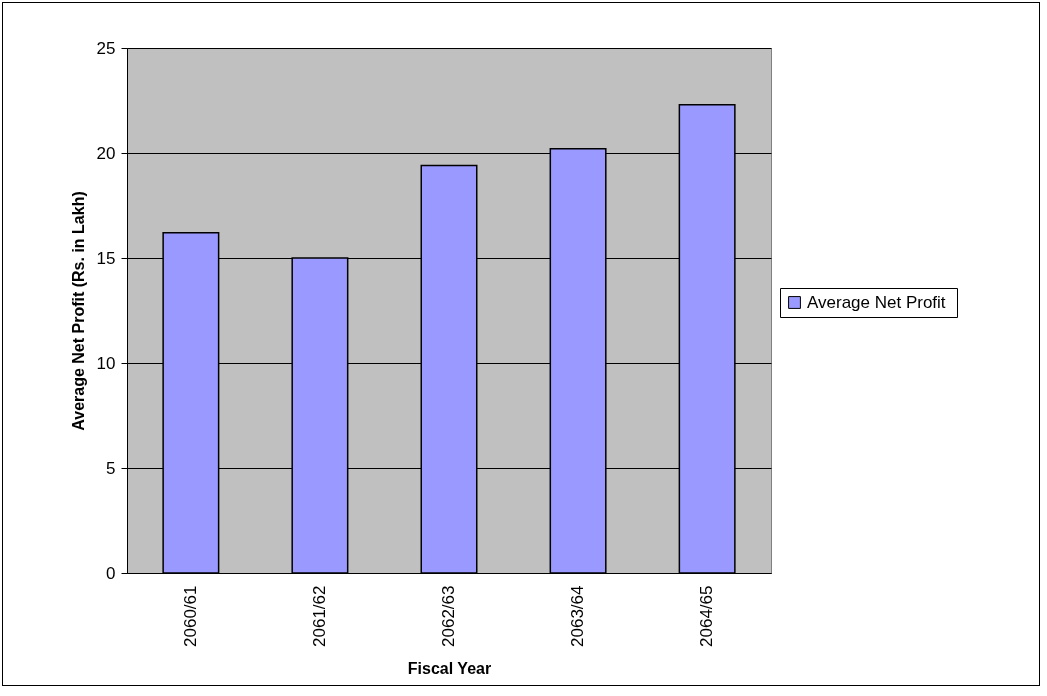 This screenshot has height=696, width=1047. Describe the element at coordinates (111, 468) in the screenshot. I see `y-tick-label: 5` at that location.